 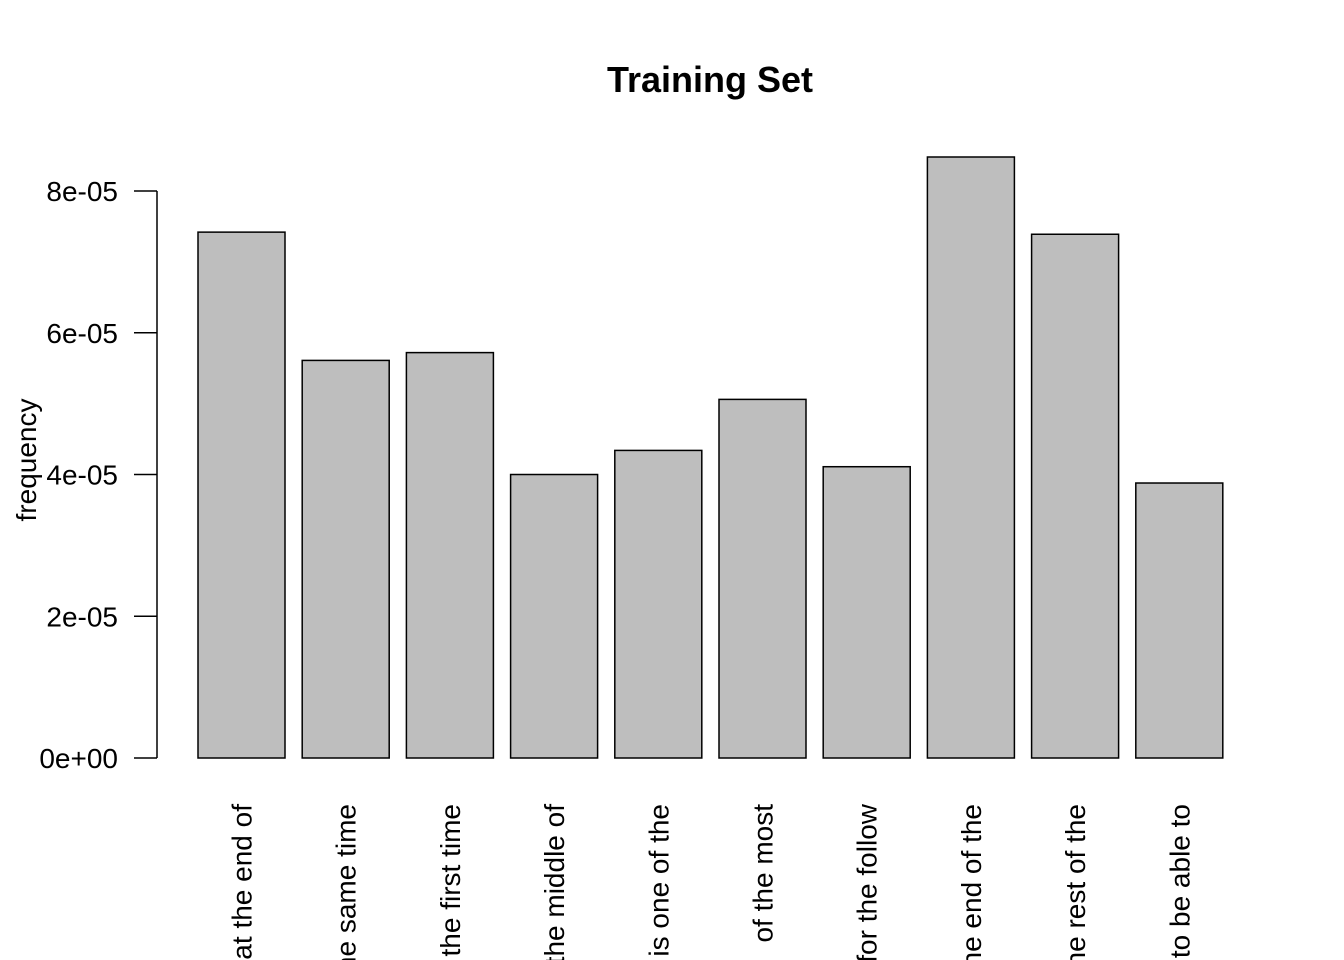 I want to click on category-label: the middle of, so click(x=554, y=882).